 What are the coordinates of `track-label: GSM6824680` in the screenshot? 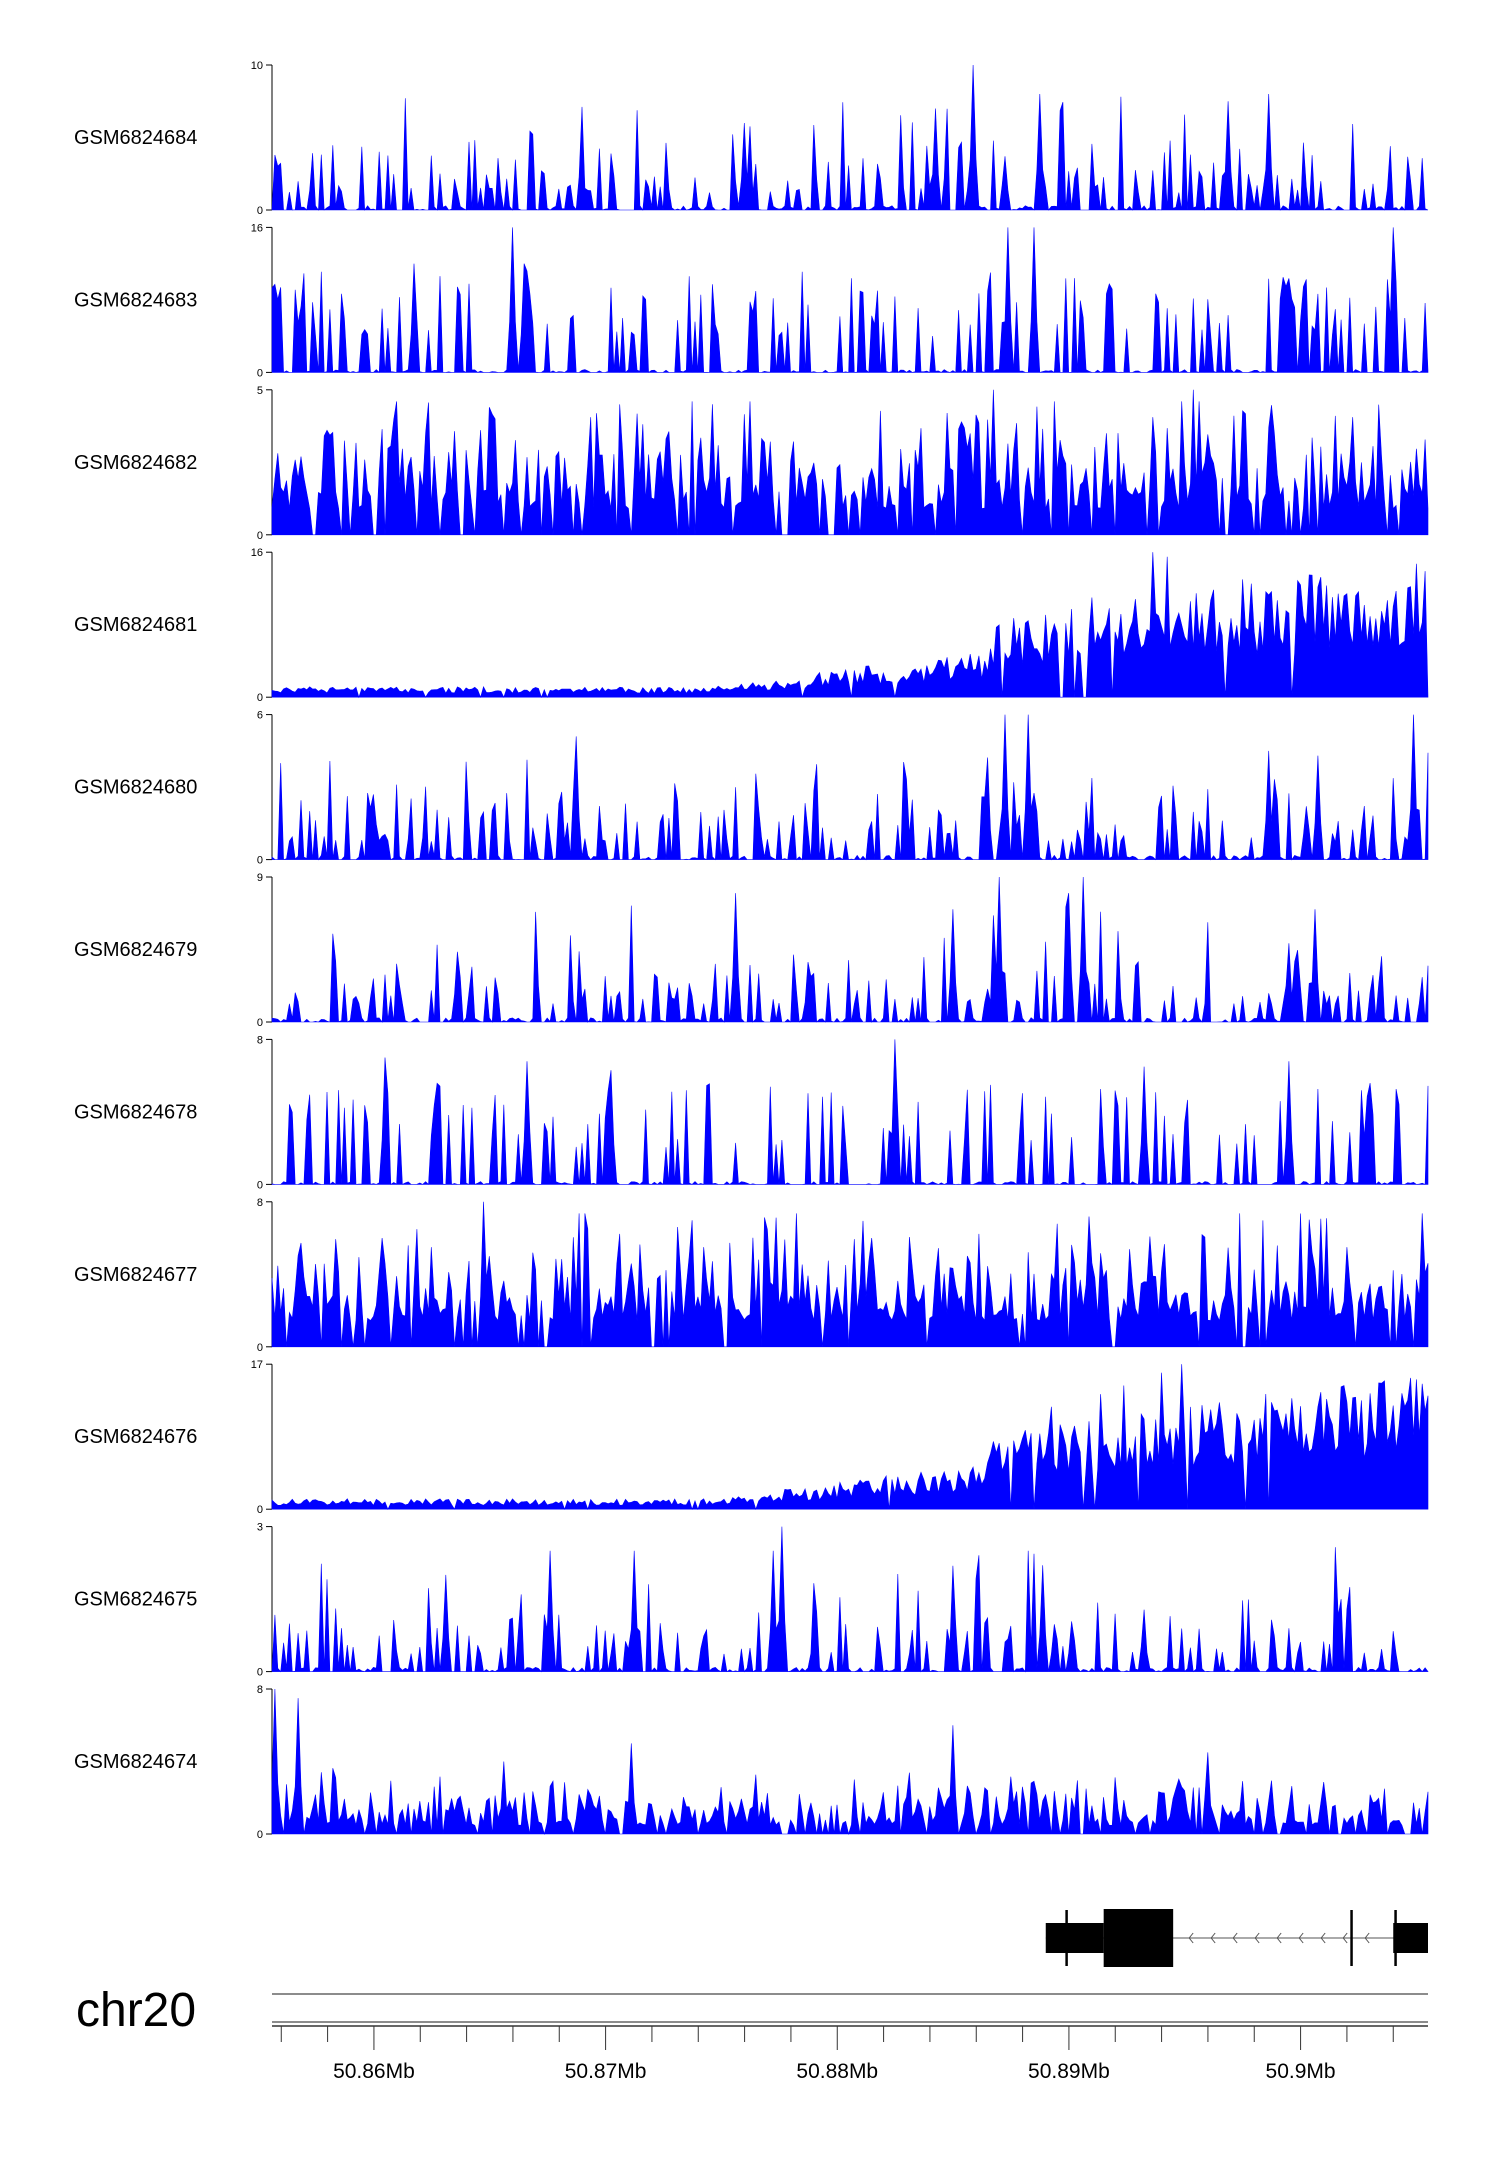 It's located at (135, 788).